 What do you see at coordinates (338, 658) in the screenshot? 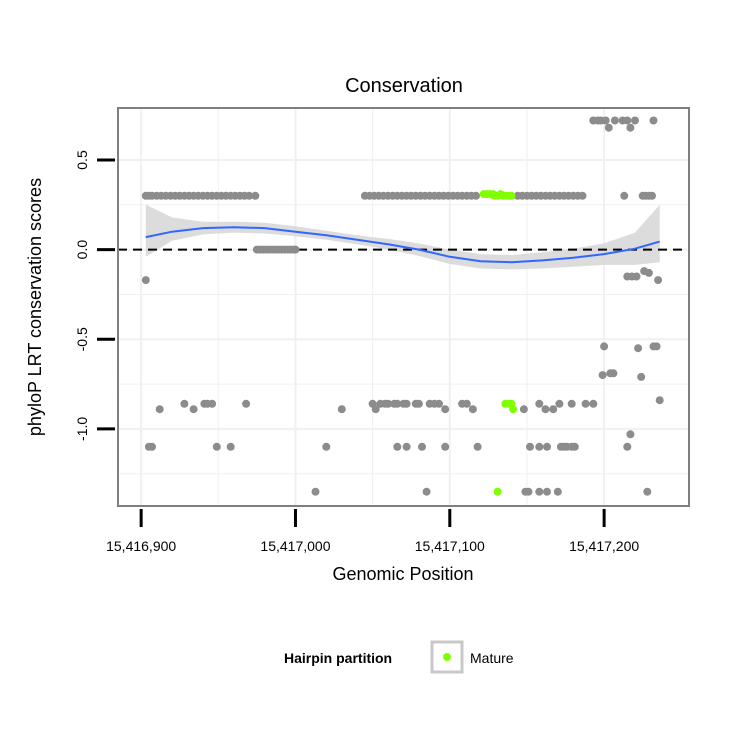
I see `legend-title: Hairpin partition` at bounding box center [338, 658].